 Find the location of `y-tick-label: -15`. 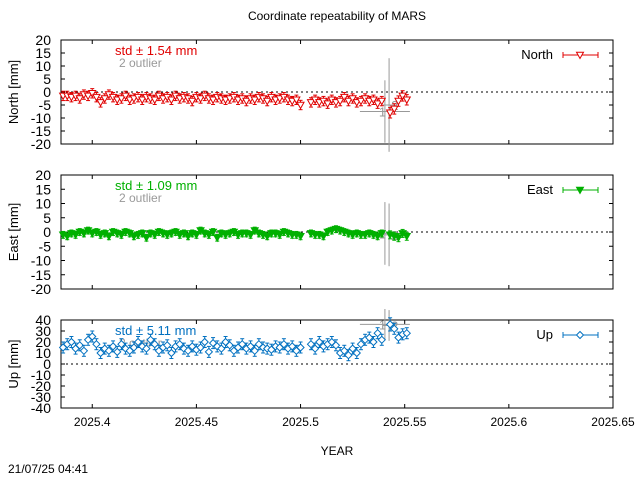

y-tick-label: -15 is located at coordinates (41, 275).